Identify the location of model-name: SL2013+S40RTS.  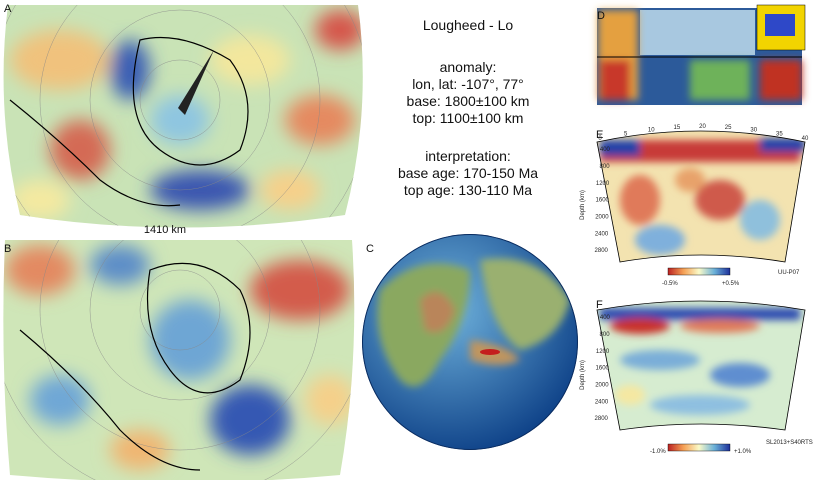
(789, 443).